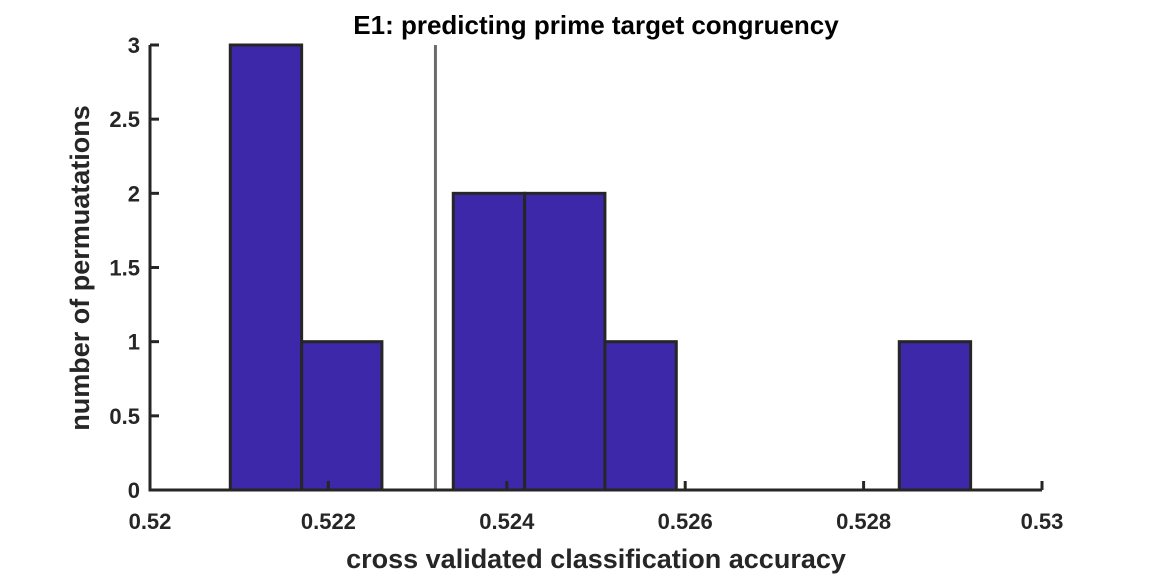  What do you see at coordinates (80, 268) in the screenshot?
I see `y-axis-label: number of permuatations` at bounding box center [80, 268].